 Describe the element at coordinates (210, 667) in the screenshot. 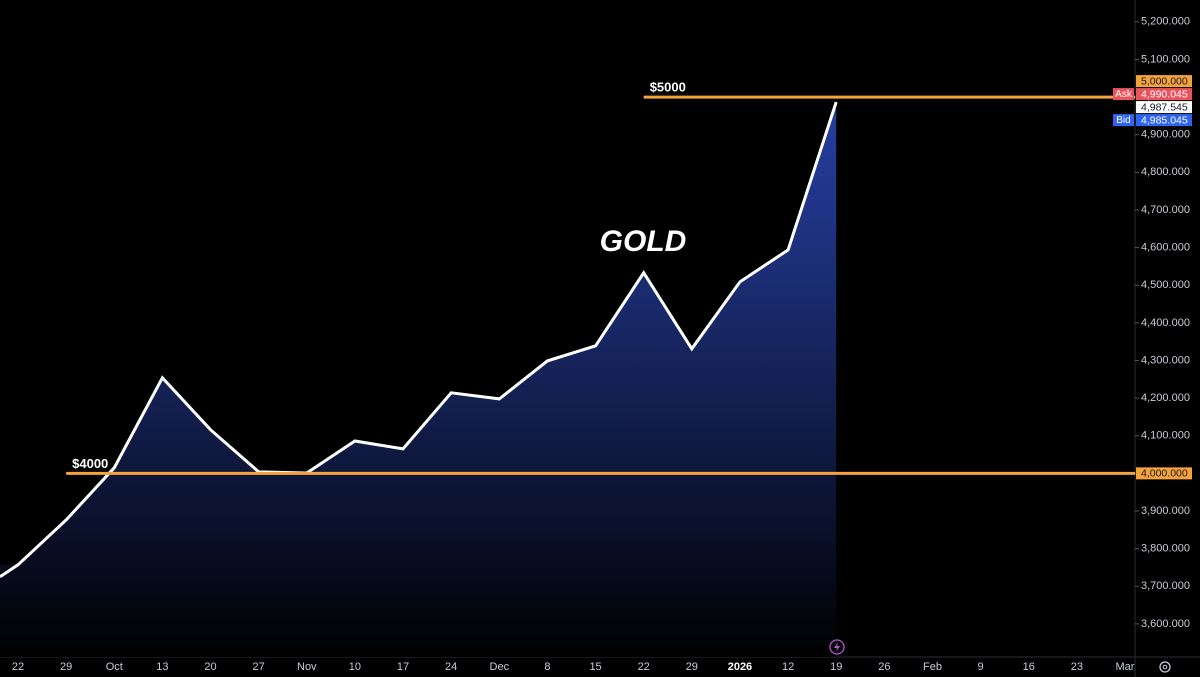

I see `x-tick-label: 20` at that location.